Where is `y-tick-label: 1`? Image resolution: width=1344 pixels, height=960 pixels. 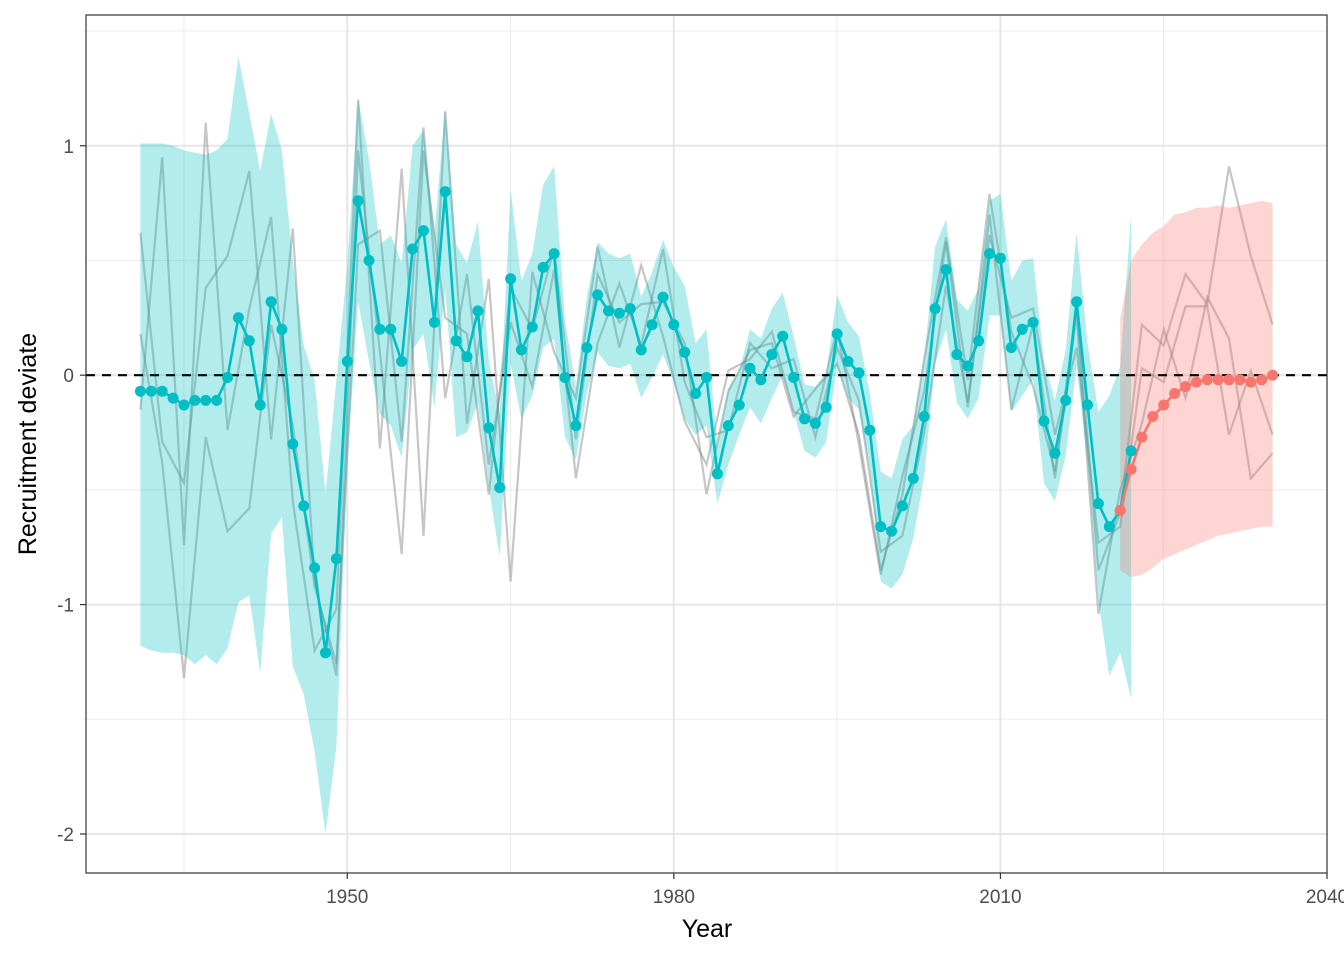 y-tick-label: 1 is located at coordinates (68, 147).